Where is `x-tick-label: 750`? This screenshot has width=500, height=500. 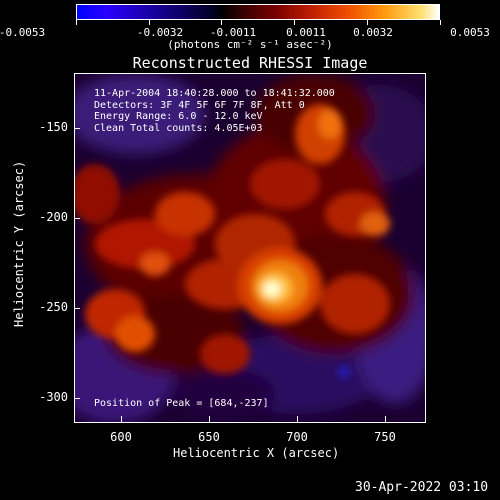
x-tick-label: 750 is located at coordinates (385, 437).